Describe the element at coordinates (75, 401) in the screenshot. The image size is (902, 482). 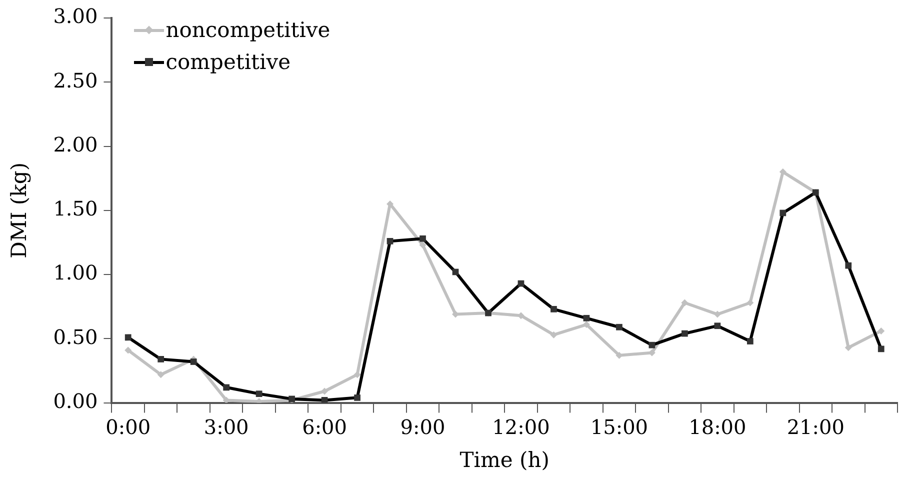
I see `y-tick-label: 0.00` at that location.